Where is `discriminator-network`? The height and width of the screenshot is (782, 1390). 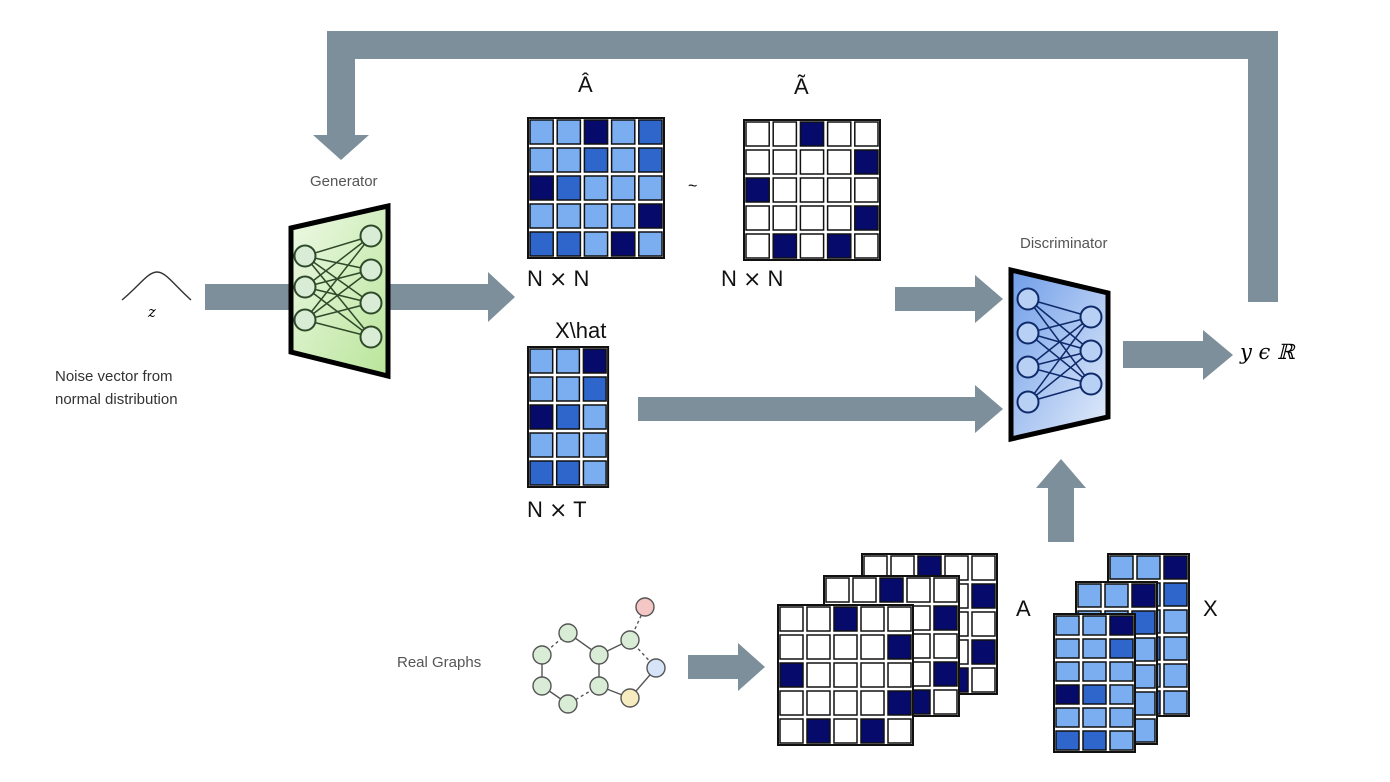 discriminator-network is located at coordinates (1059, 354).